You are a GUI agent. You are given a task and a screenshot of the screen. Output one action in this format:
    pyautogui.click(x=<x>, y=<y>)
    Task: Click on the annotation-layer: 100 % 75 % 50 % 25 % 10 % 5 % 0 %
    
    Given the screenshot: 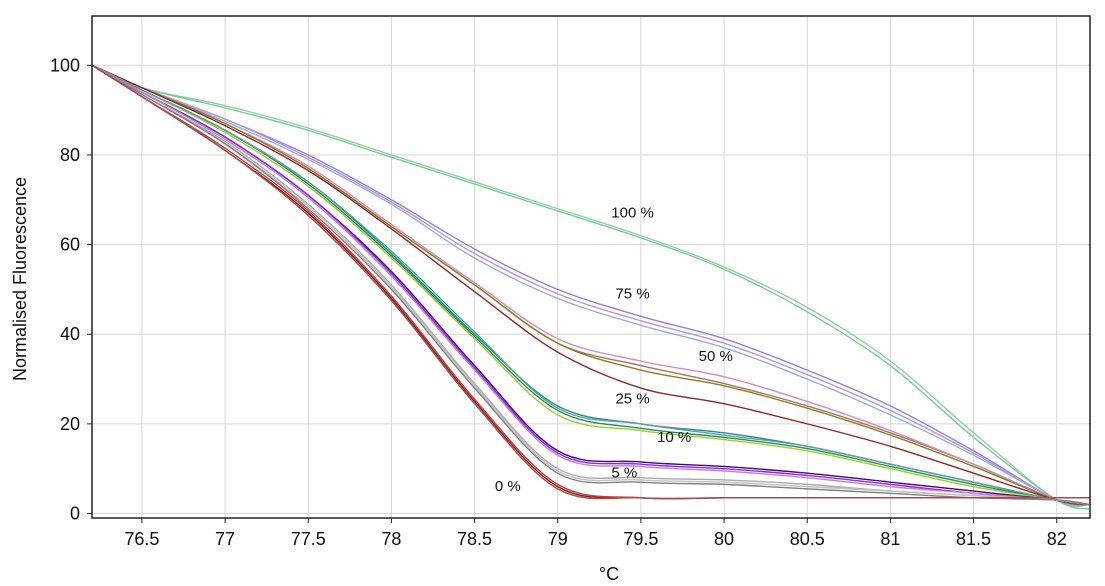 What is the action you would take?
    pyautogui.click(x=614, y=350)
    